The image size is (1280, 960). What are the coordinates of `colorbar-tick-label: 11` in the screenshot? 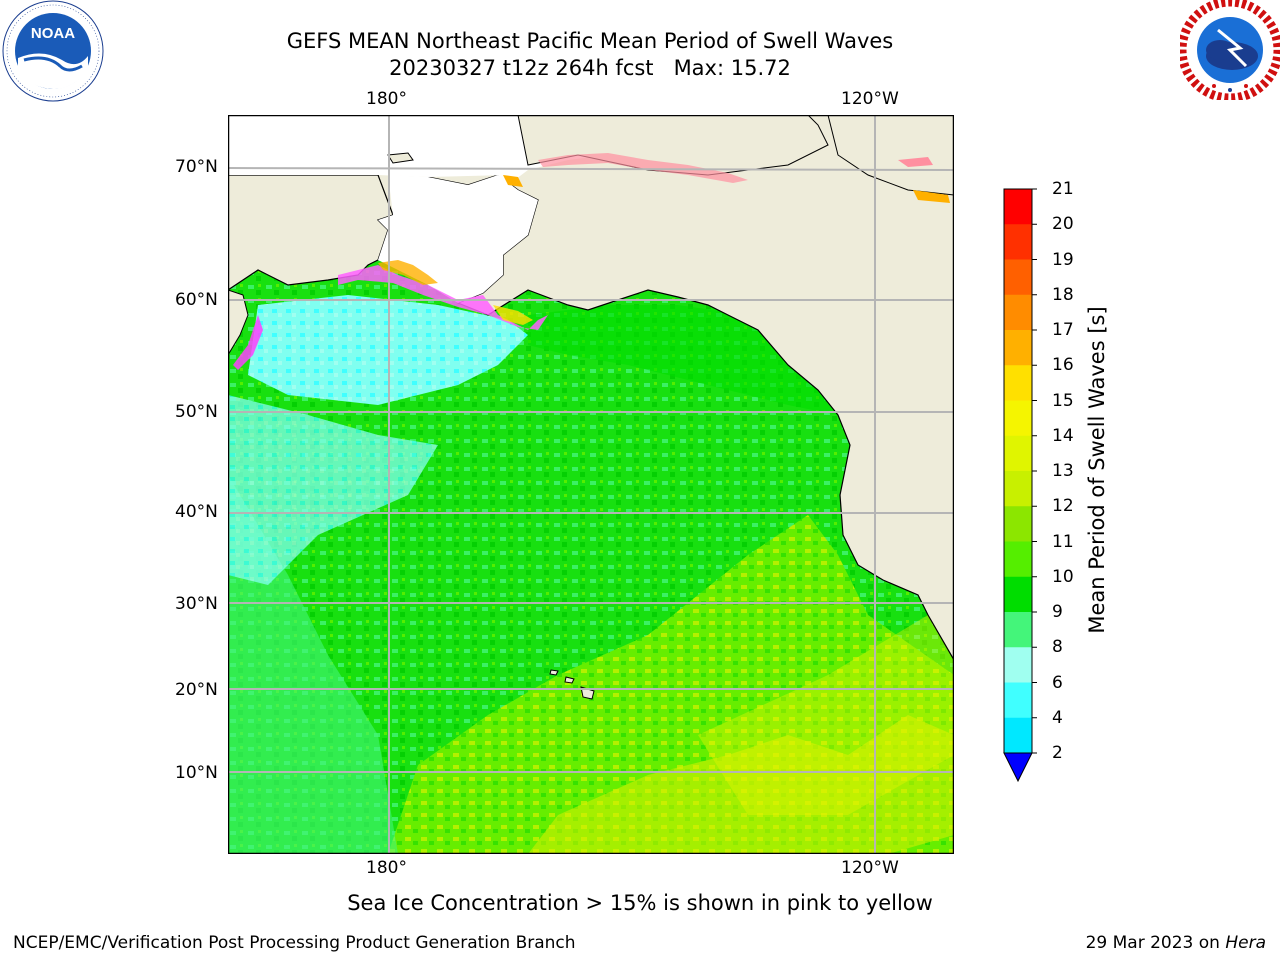 It's located at (1063, 541).